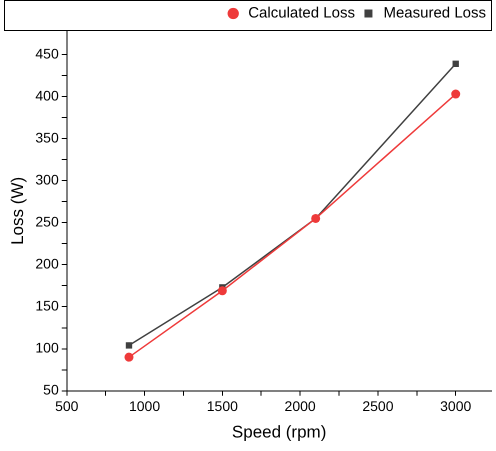 The height and width of the screenshot is (451, 496). I want to click on x-tick-label: 3000, so click(456, 406).